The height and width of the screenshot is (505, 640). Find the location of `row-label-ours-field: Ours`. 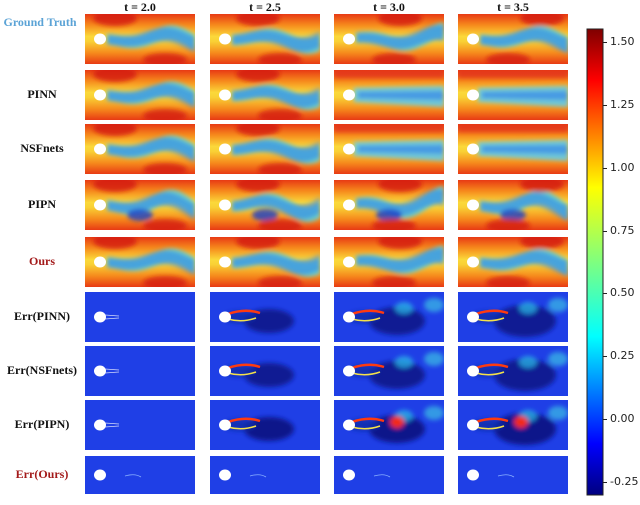

row-label-ours-field: Ours is located at coordinates (41, 261).